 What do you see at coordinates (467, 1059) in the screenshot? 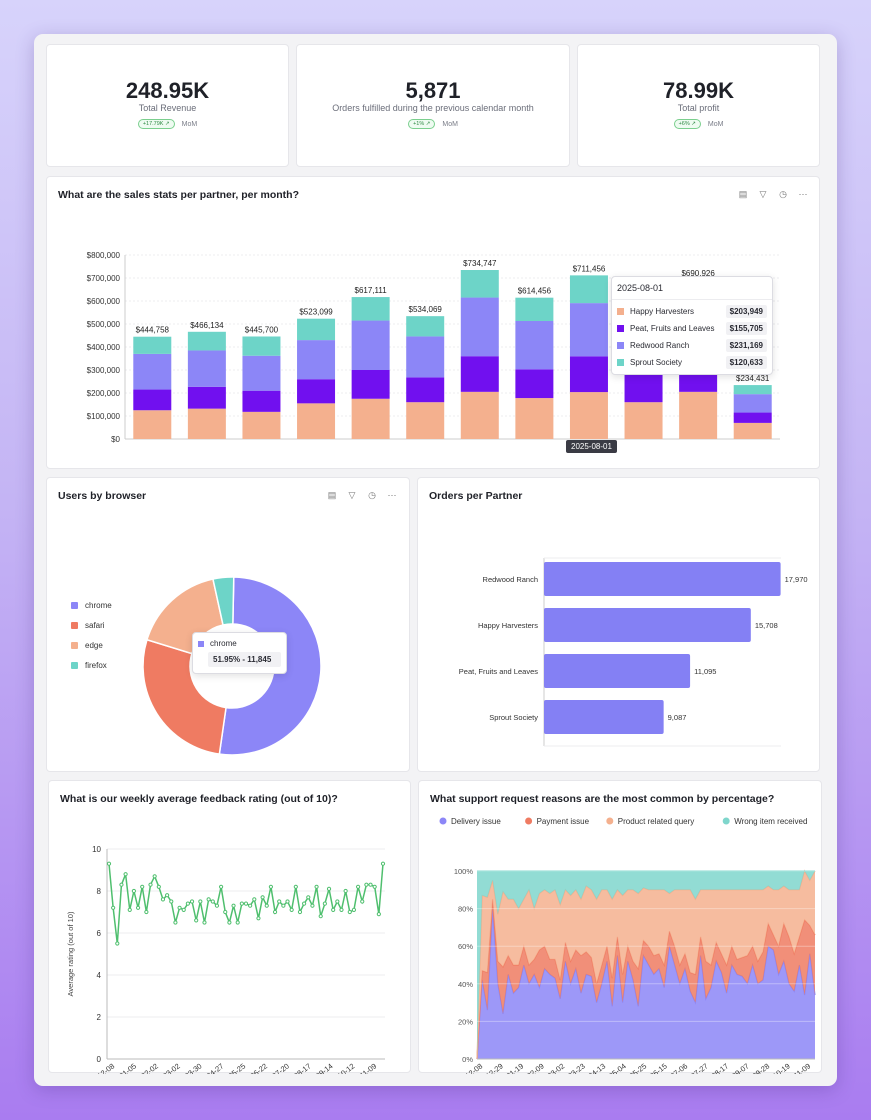
I see `y-tick-label: 0%` at bounding box center [467, 1059].